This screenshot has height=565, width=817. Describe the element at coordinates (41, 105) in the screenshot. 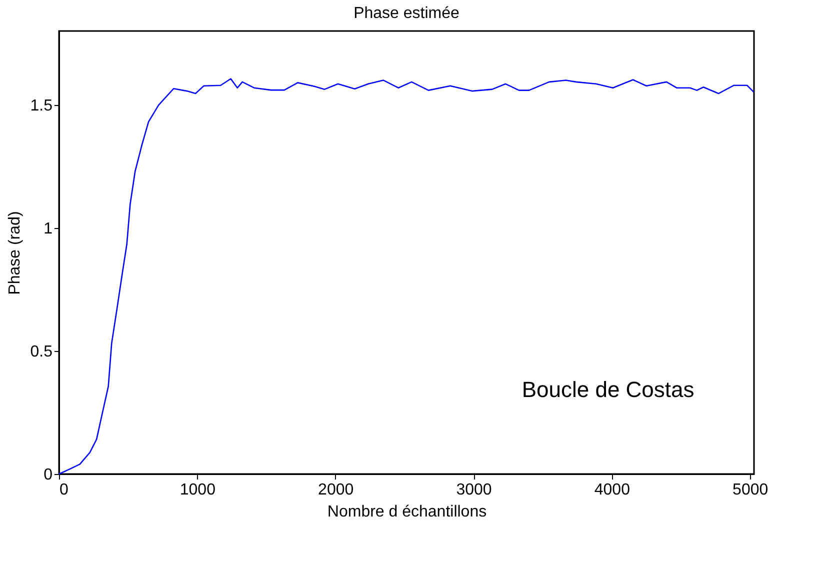

I see `y-tick-label: 1.5` at that location.